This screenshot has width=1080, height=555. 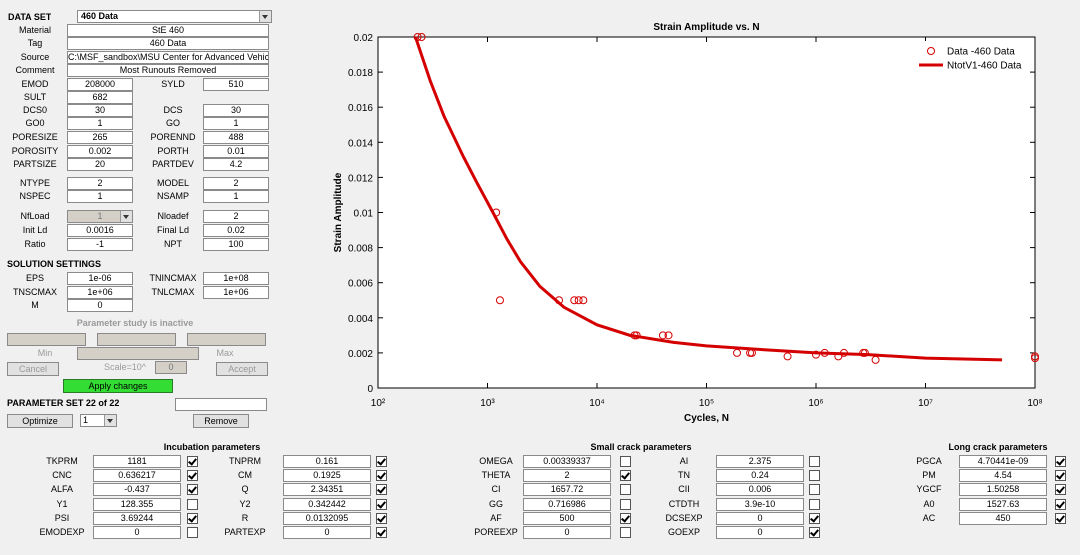 What do you see at coordinates (1003, 461) in the screenshot?
I see `param-field: 4.70441e-09` at bounding box center [1003, 461].